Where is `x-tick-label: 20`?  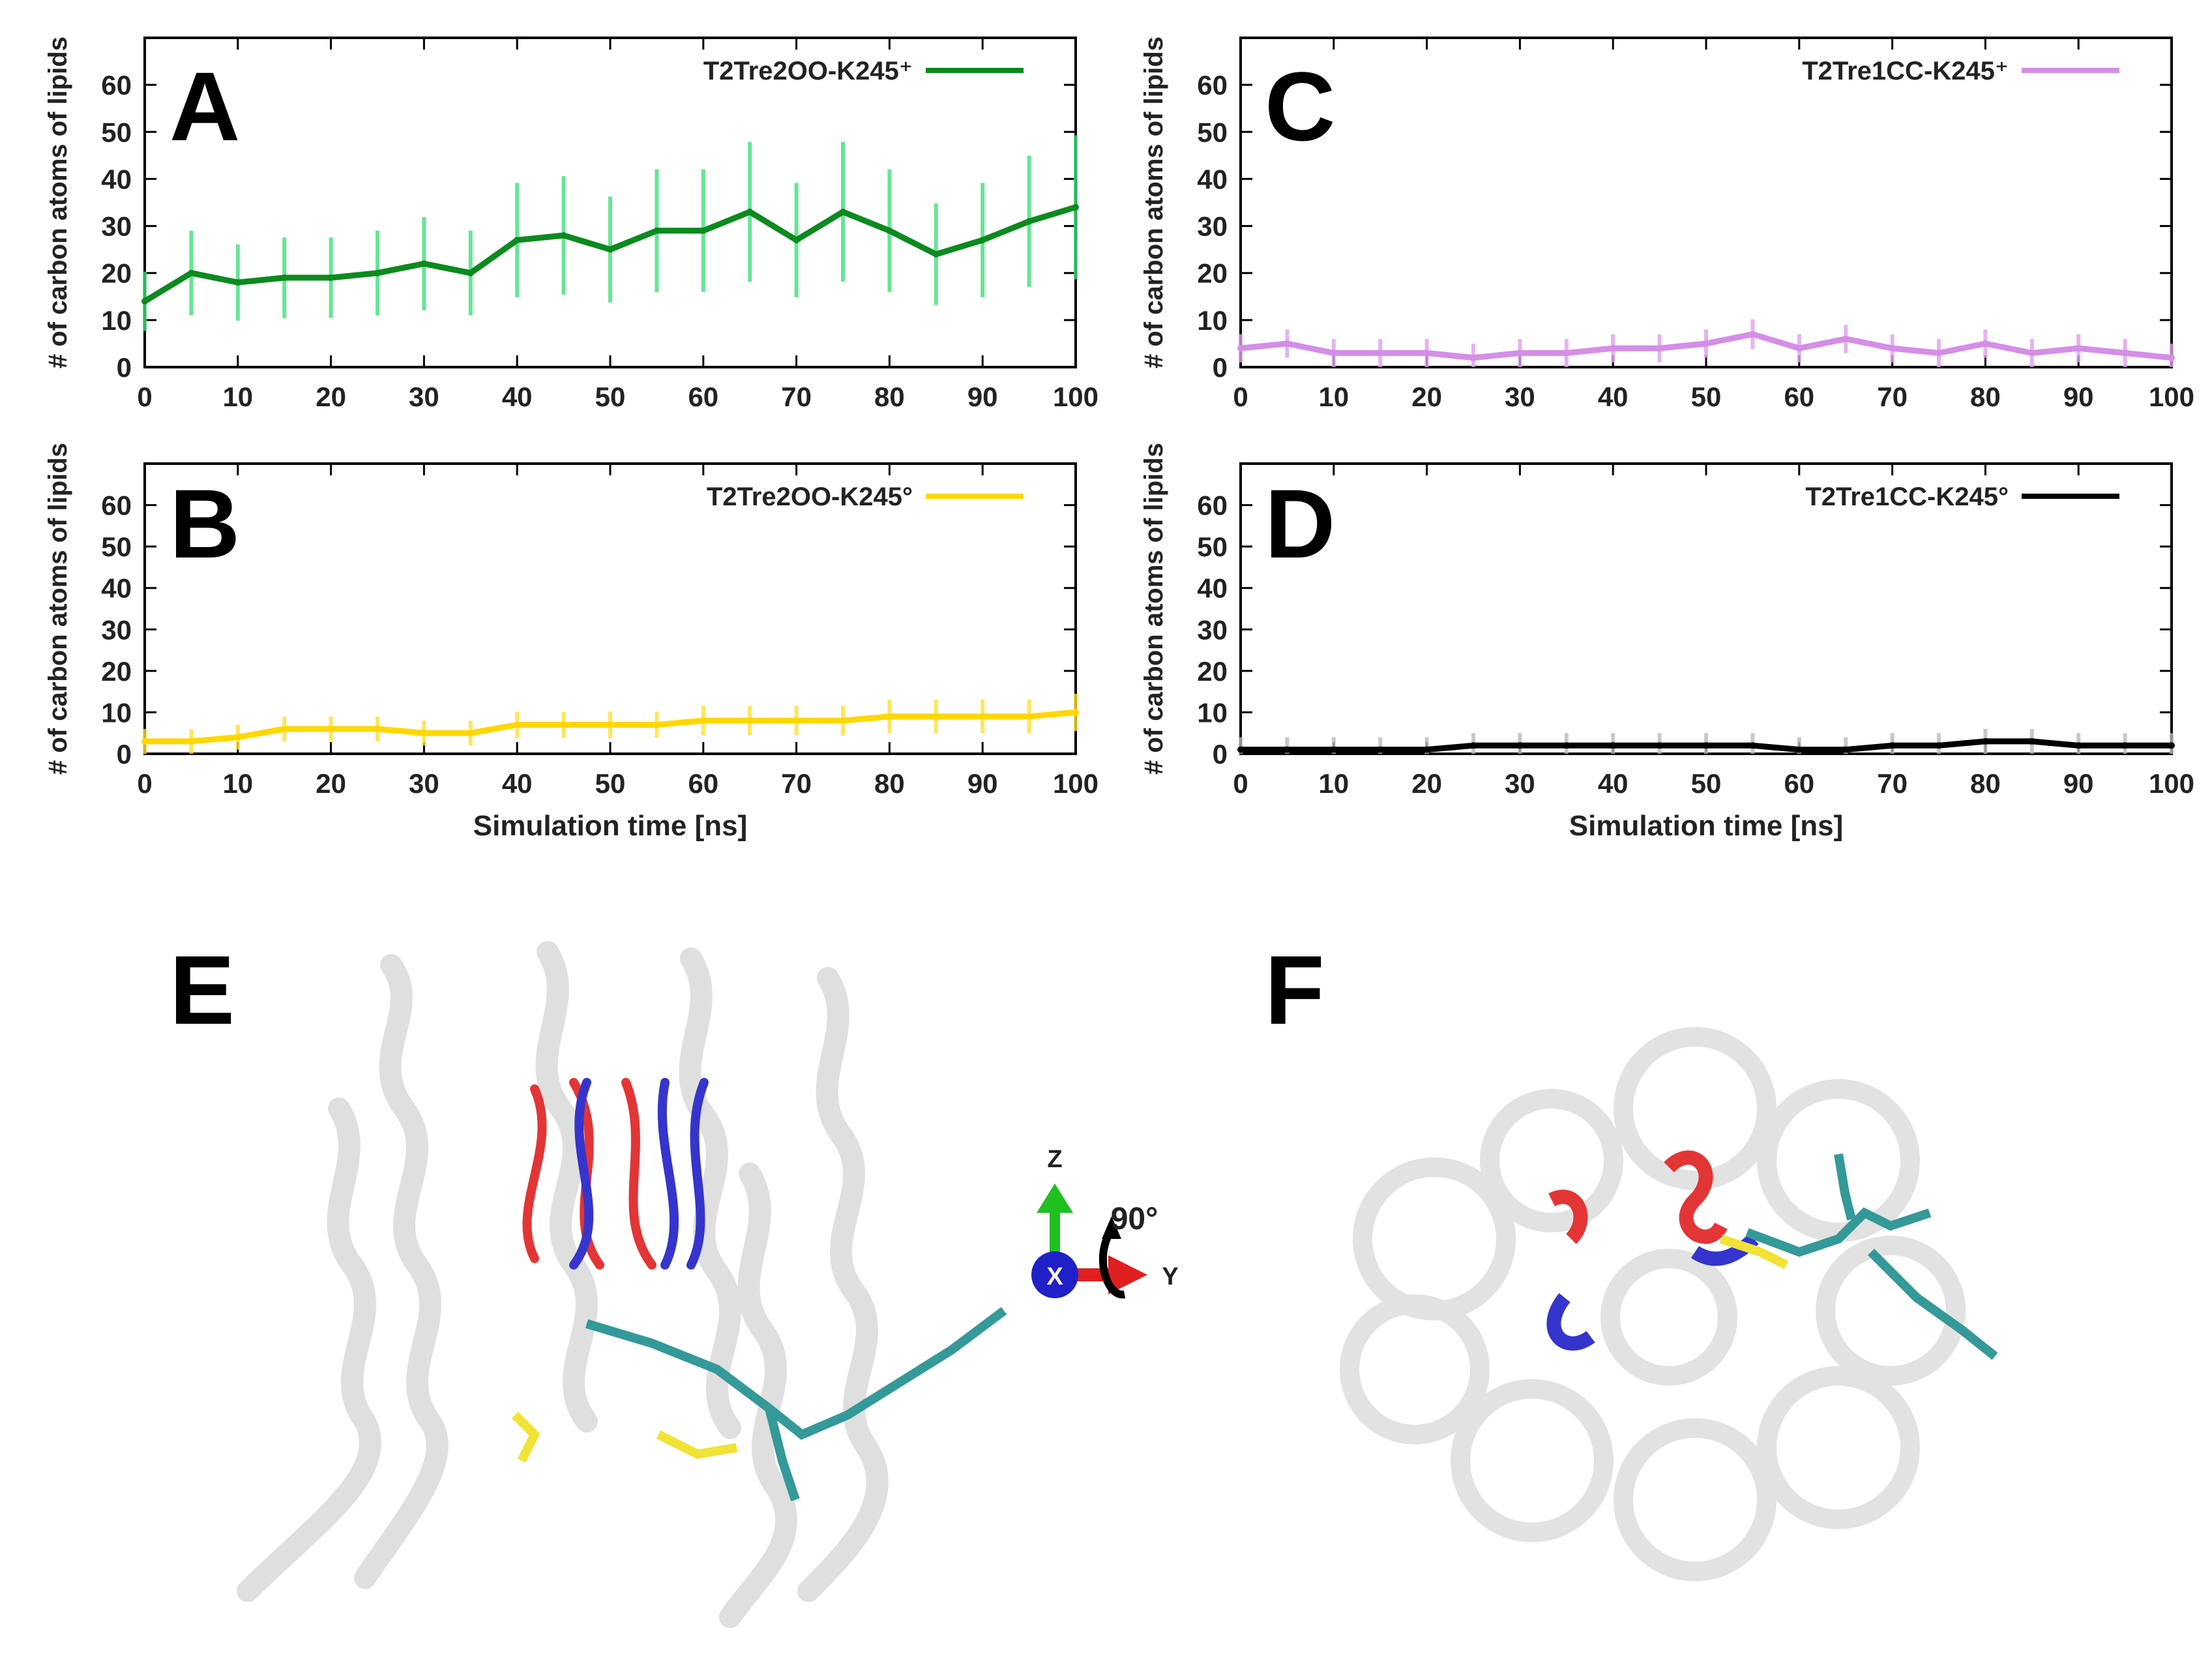
x-tick-label: 20 is located at coordinates (1426, 783).